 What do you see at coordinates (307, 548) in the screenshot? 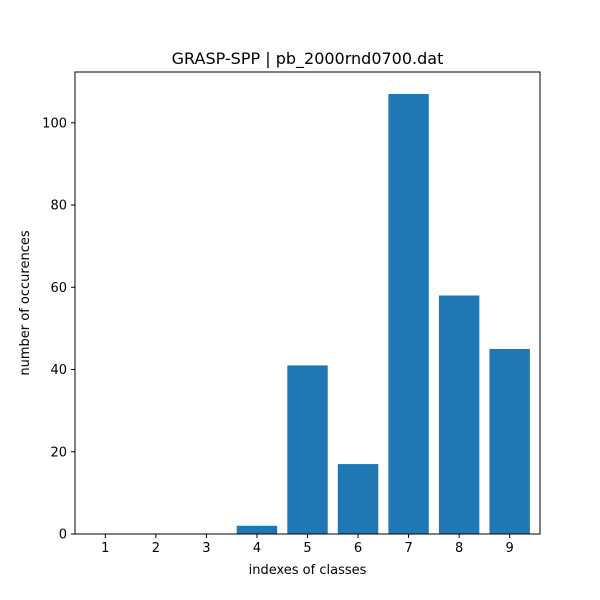
I see `x-tick-label: 5` at bounding box center [307, 548].